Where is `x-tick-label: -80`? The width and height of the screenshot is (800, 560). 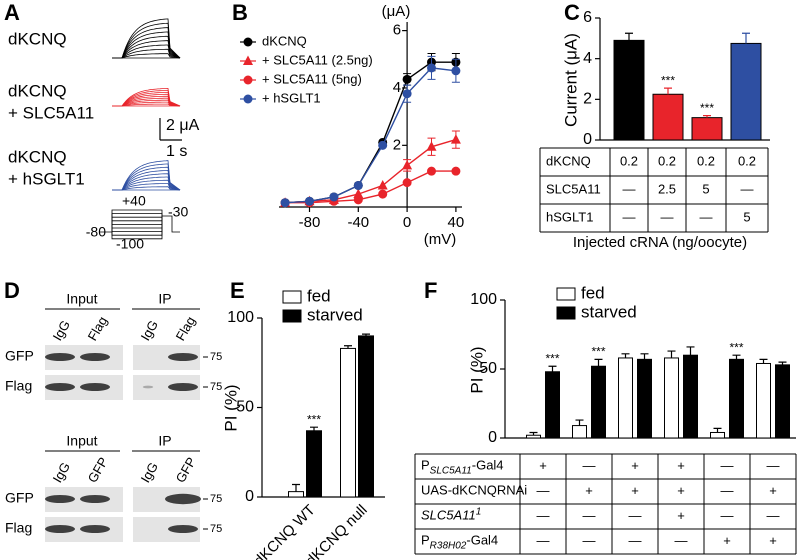
x-tick-label: -80 is located at coordinates (310, 222).